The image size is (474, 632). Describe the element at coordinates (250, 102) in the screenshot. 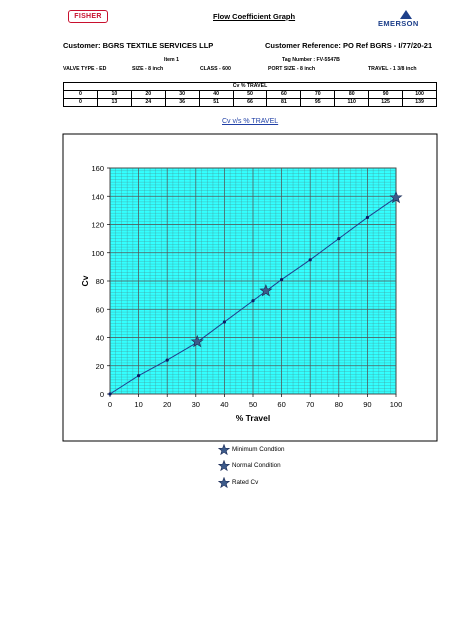

I see `cv-row: 0 13 24 36 51 66 81 95 110 125 139` at that location.